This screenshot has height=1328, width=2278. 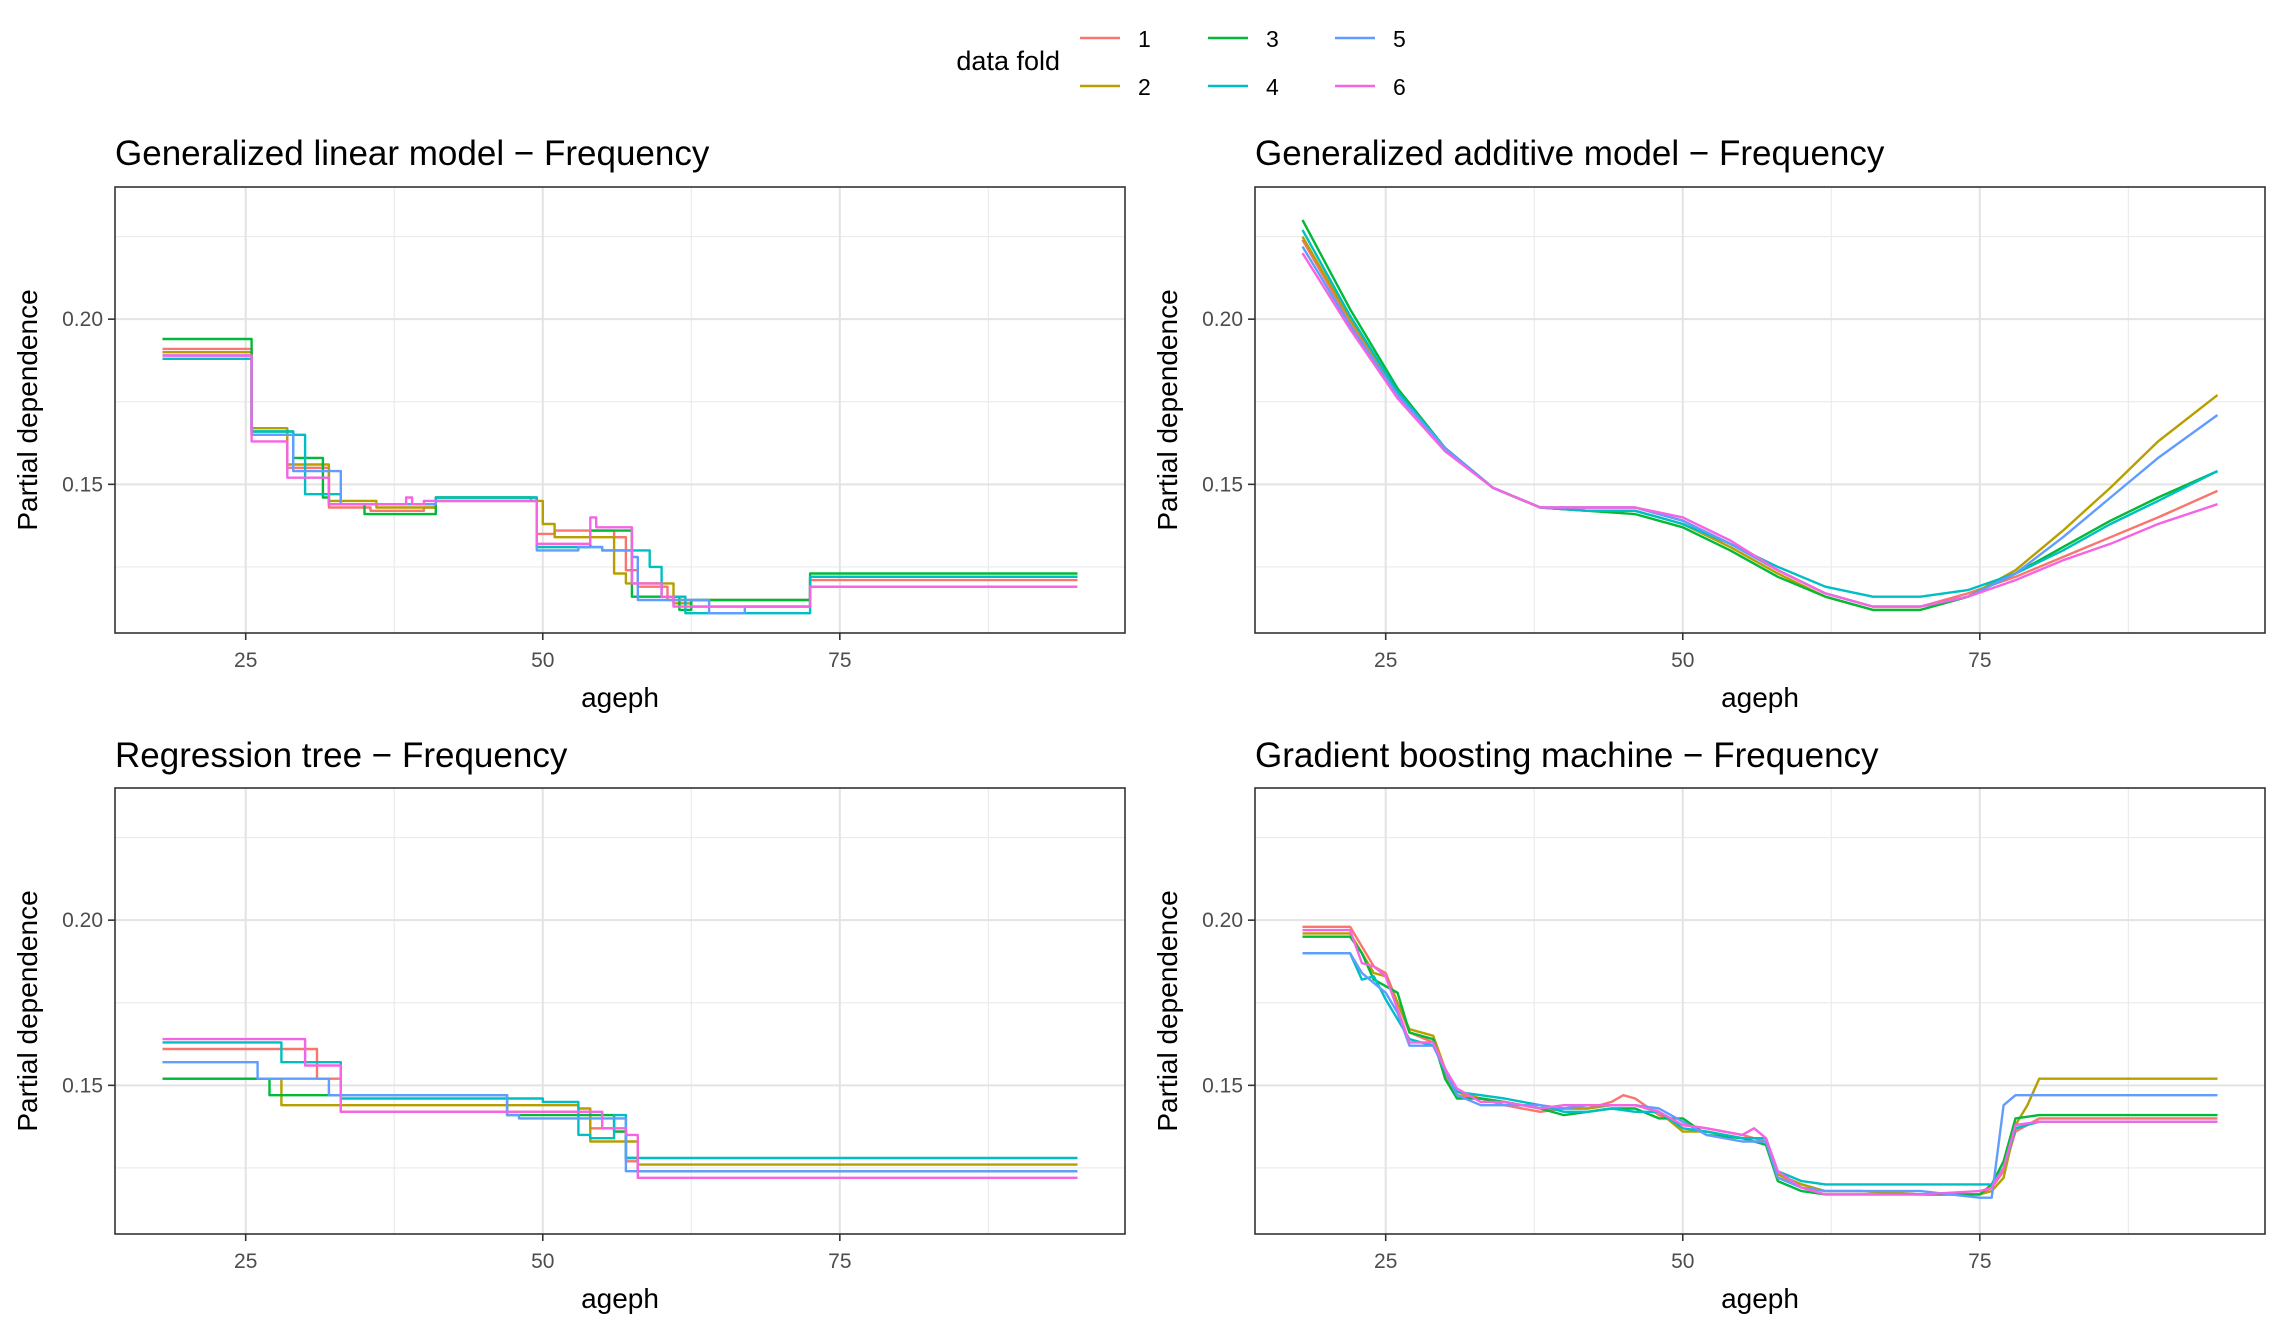 I want to click on legend-label-2: 2, so click(x=1144, y=87).